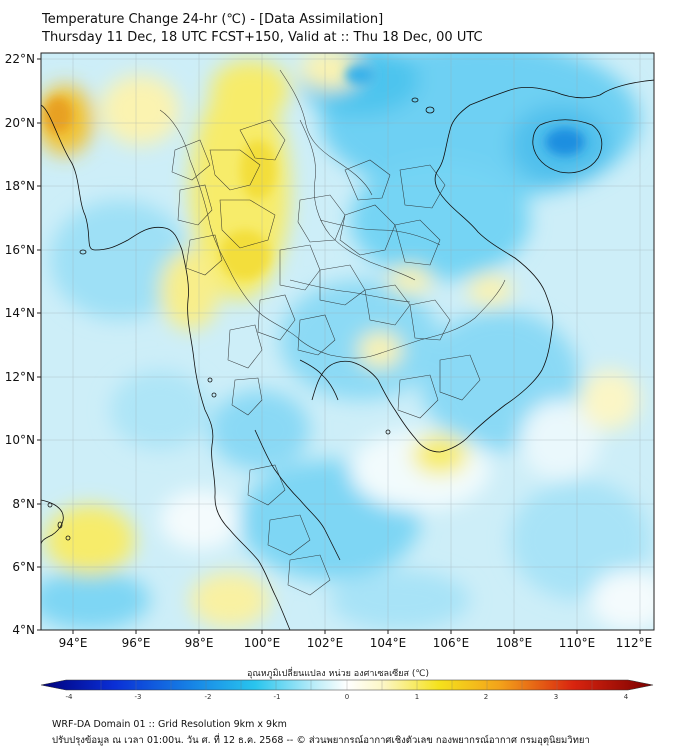 This screenshot has height=756, width=676. Describe the element at coordinates (634, 643) in the screenshot. I see `lon-tick-label: 112°E` at that location.